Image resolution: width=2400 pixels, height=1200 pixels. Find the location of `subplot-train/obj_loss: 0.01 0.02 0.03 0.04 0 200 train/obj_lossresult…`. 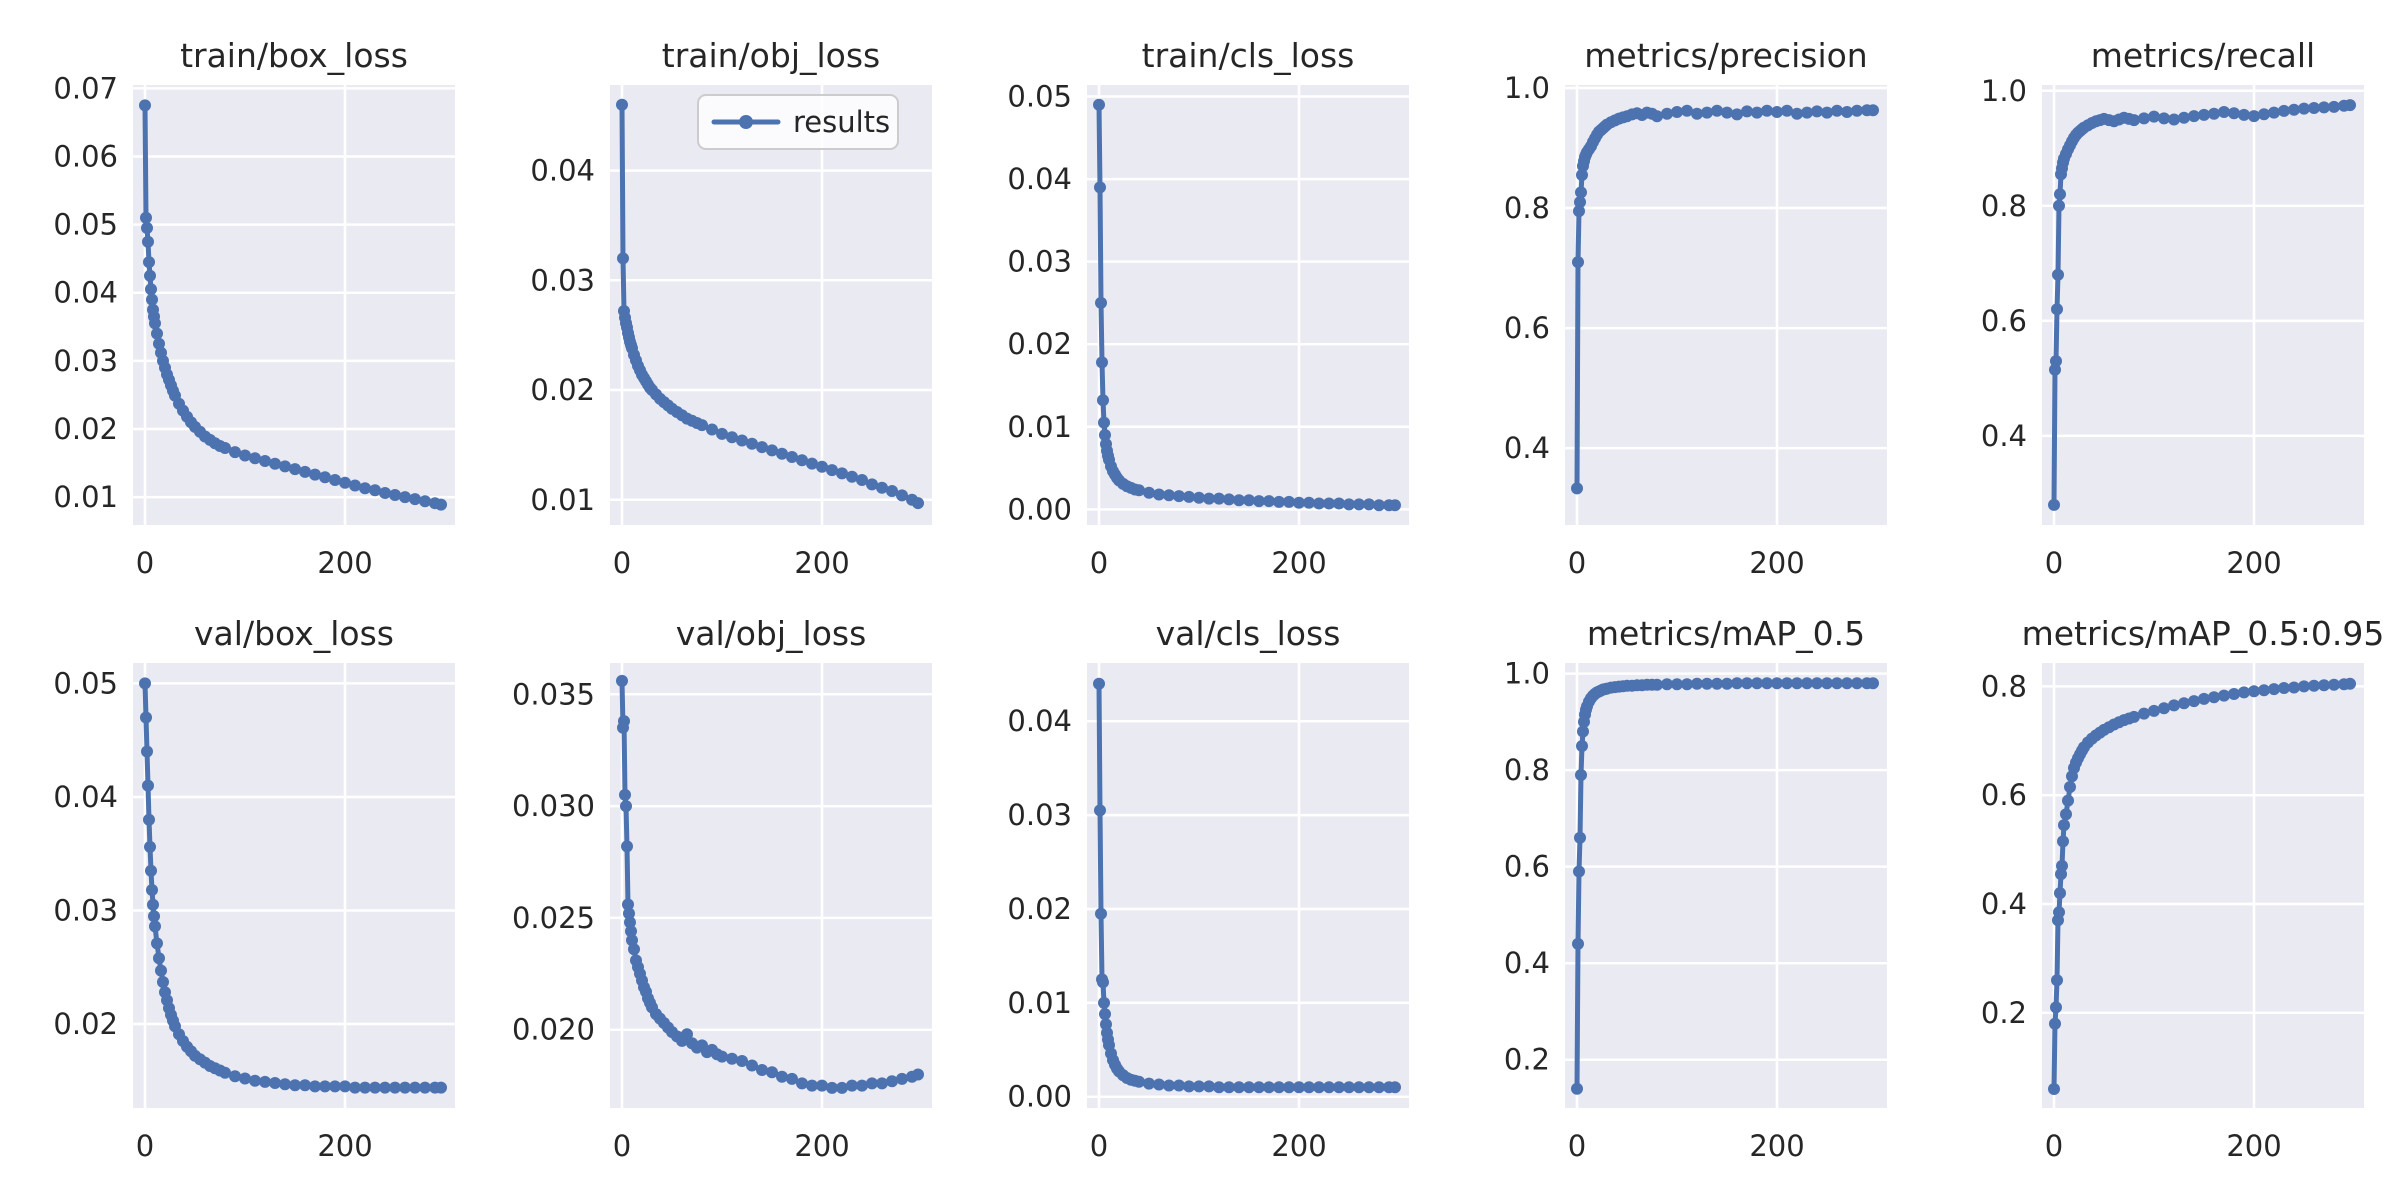

subplot-train/obj_loss: 0.01 0.02 0.03 0.04 0 200 train/obj_lossresult… is located at coordinates (731, 308).